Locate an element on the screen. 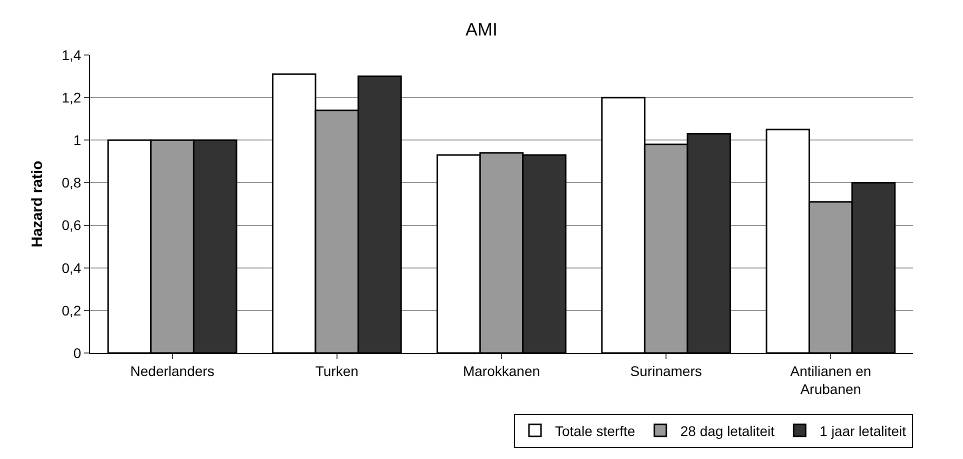 The width and height of the screenshot is (963, 459). x-tick-label: Marokkanen is located at coordinates (501, 370).